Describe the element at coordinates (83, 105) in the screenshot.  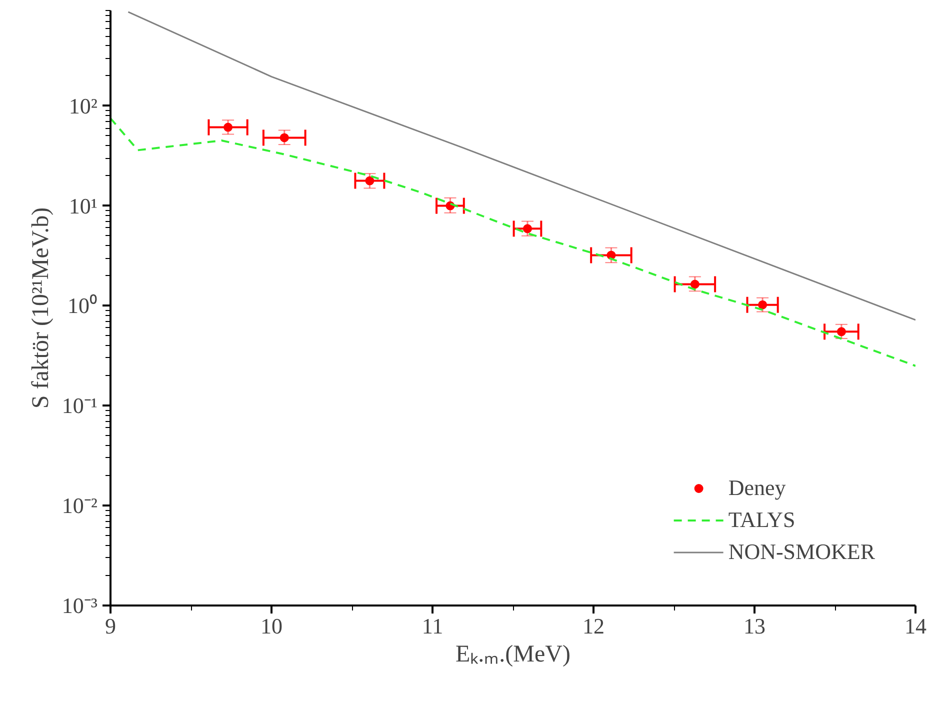
I see `y-tick-label: 10²` at that location.